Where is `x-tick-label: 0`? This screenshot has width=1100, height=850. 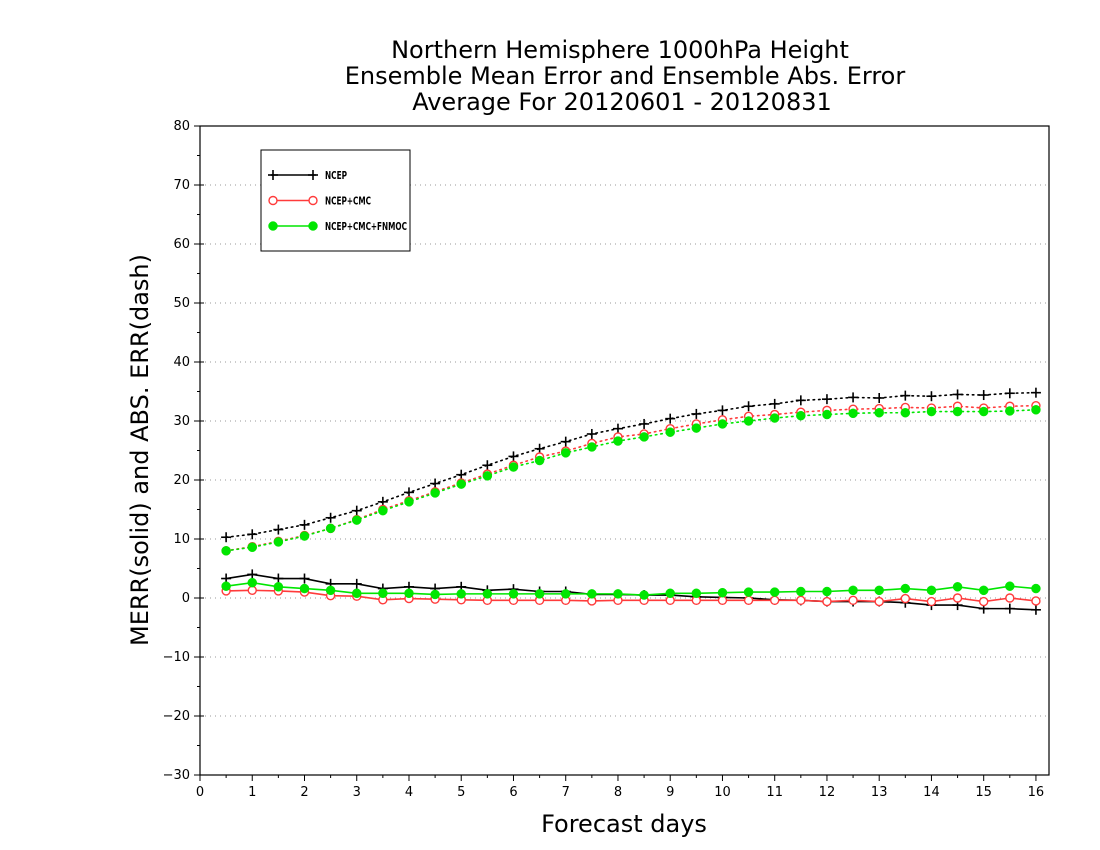 x-tick-label: 0 is located at coordinates (200, 792).